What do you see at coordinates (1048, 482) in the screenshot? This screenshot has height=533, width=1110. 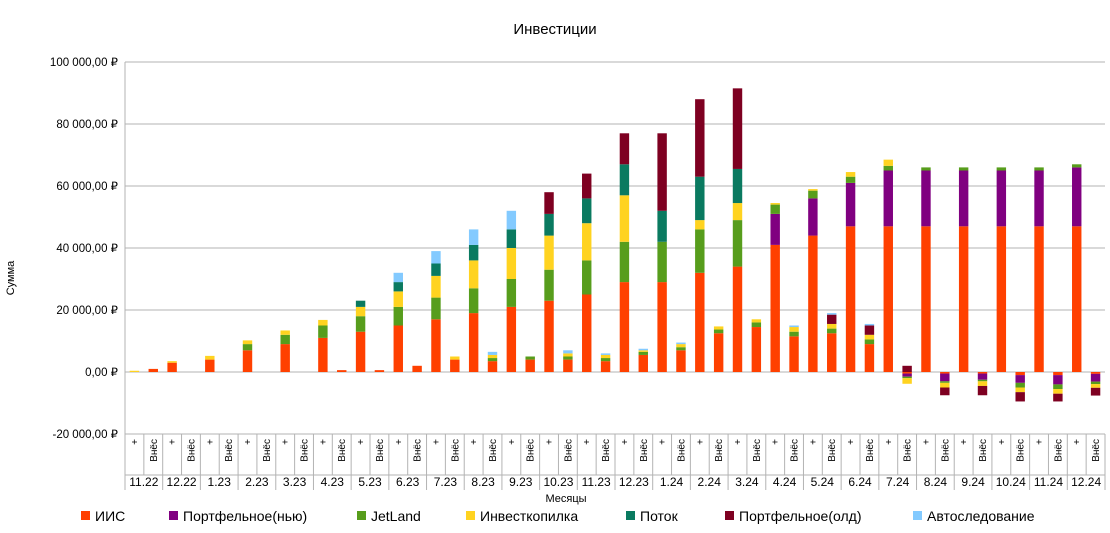 I see `x-month-label: 11.24` at bounding box center [1048, 482].